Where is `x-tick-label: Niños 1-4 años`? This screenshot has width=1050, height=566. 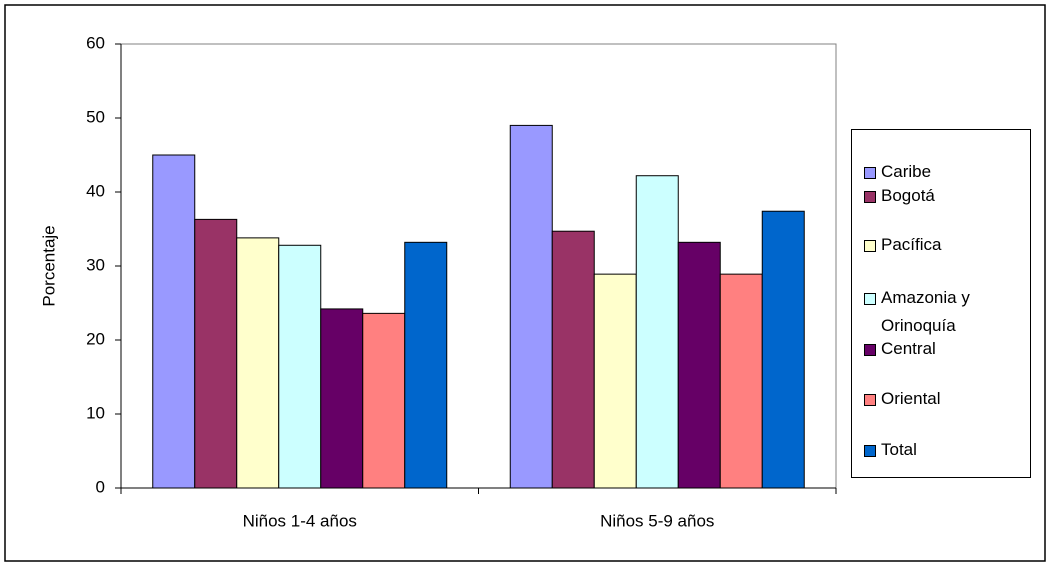
x-tick-label: Niños 1-4 años is located at coordinates (300, 520).